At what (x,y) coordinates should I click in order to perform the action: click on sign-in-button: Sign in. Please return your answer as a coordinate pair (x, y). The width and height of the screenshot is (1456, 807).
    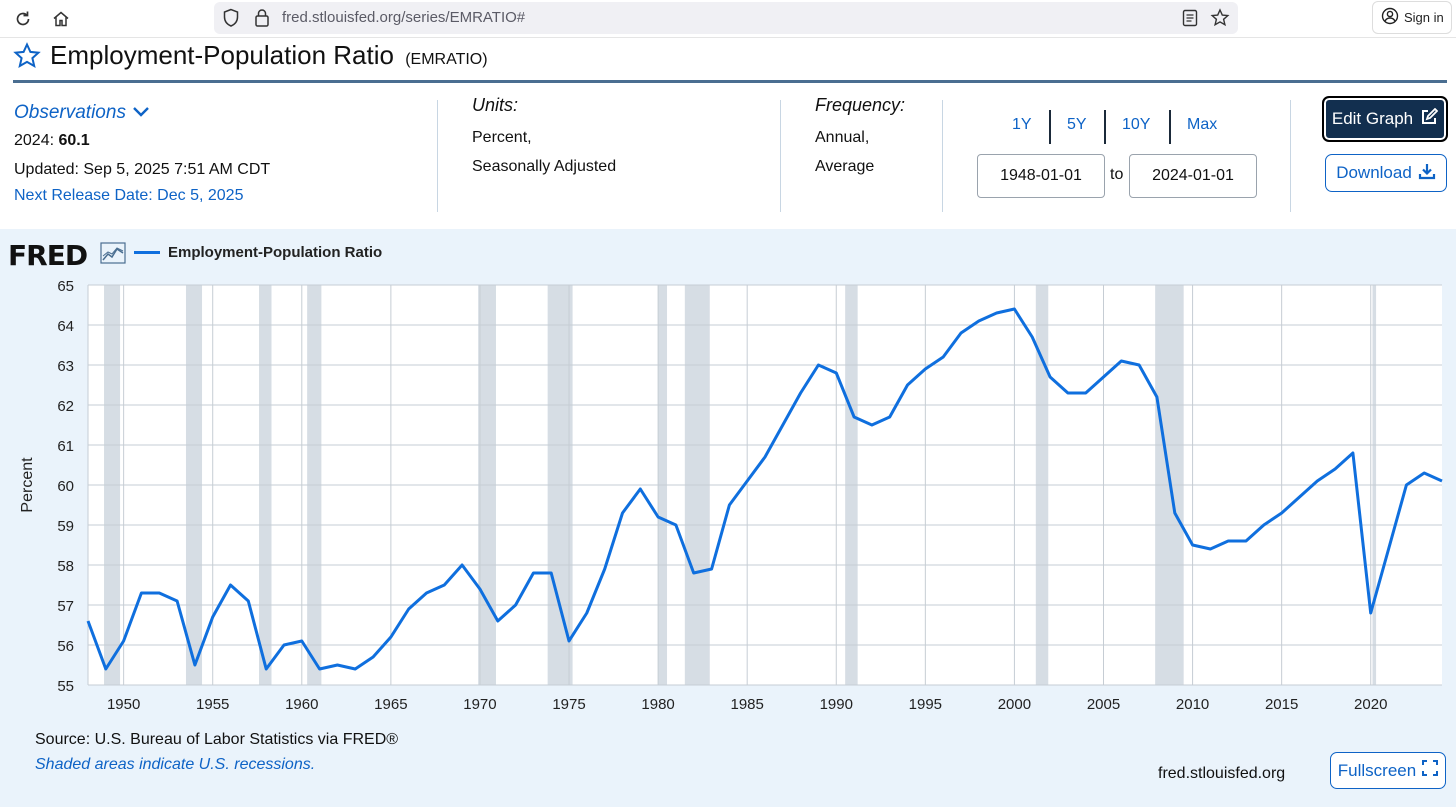
    Looking at the image, I should click on (1412, 17).